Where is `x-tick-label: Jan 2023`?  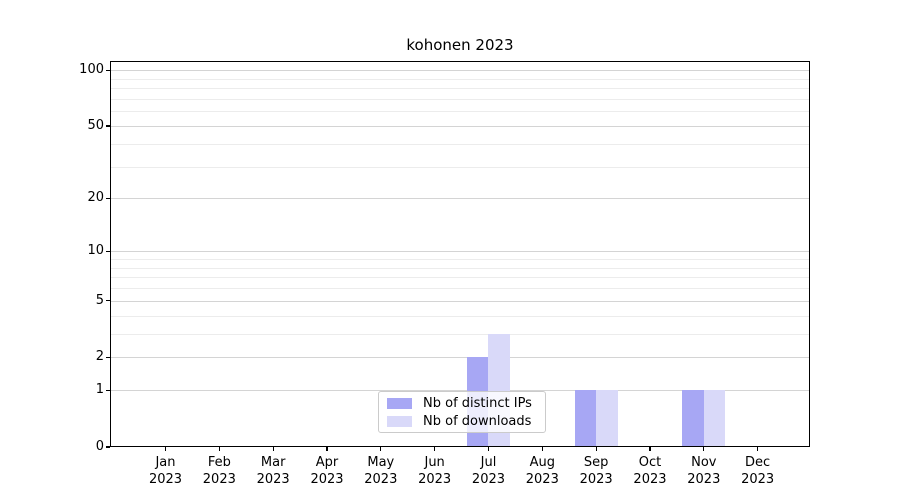 x-tick-label: Jan 2023 is located at coordinates (165, 471).